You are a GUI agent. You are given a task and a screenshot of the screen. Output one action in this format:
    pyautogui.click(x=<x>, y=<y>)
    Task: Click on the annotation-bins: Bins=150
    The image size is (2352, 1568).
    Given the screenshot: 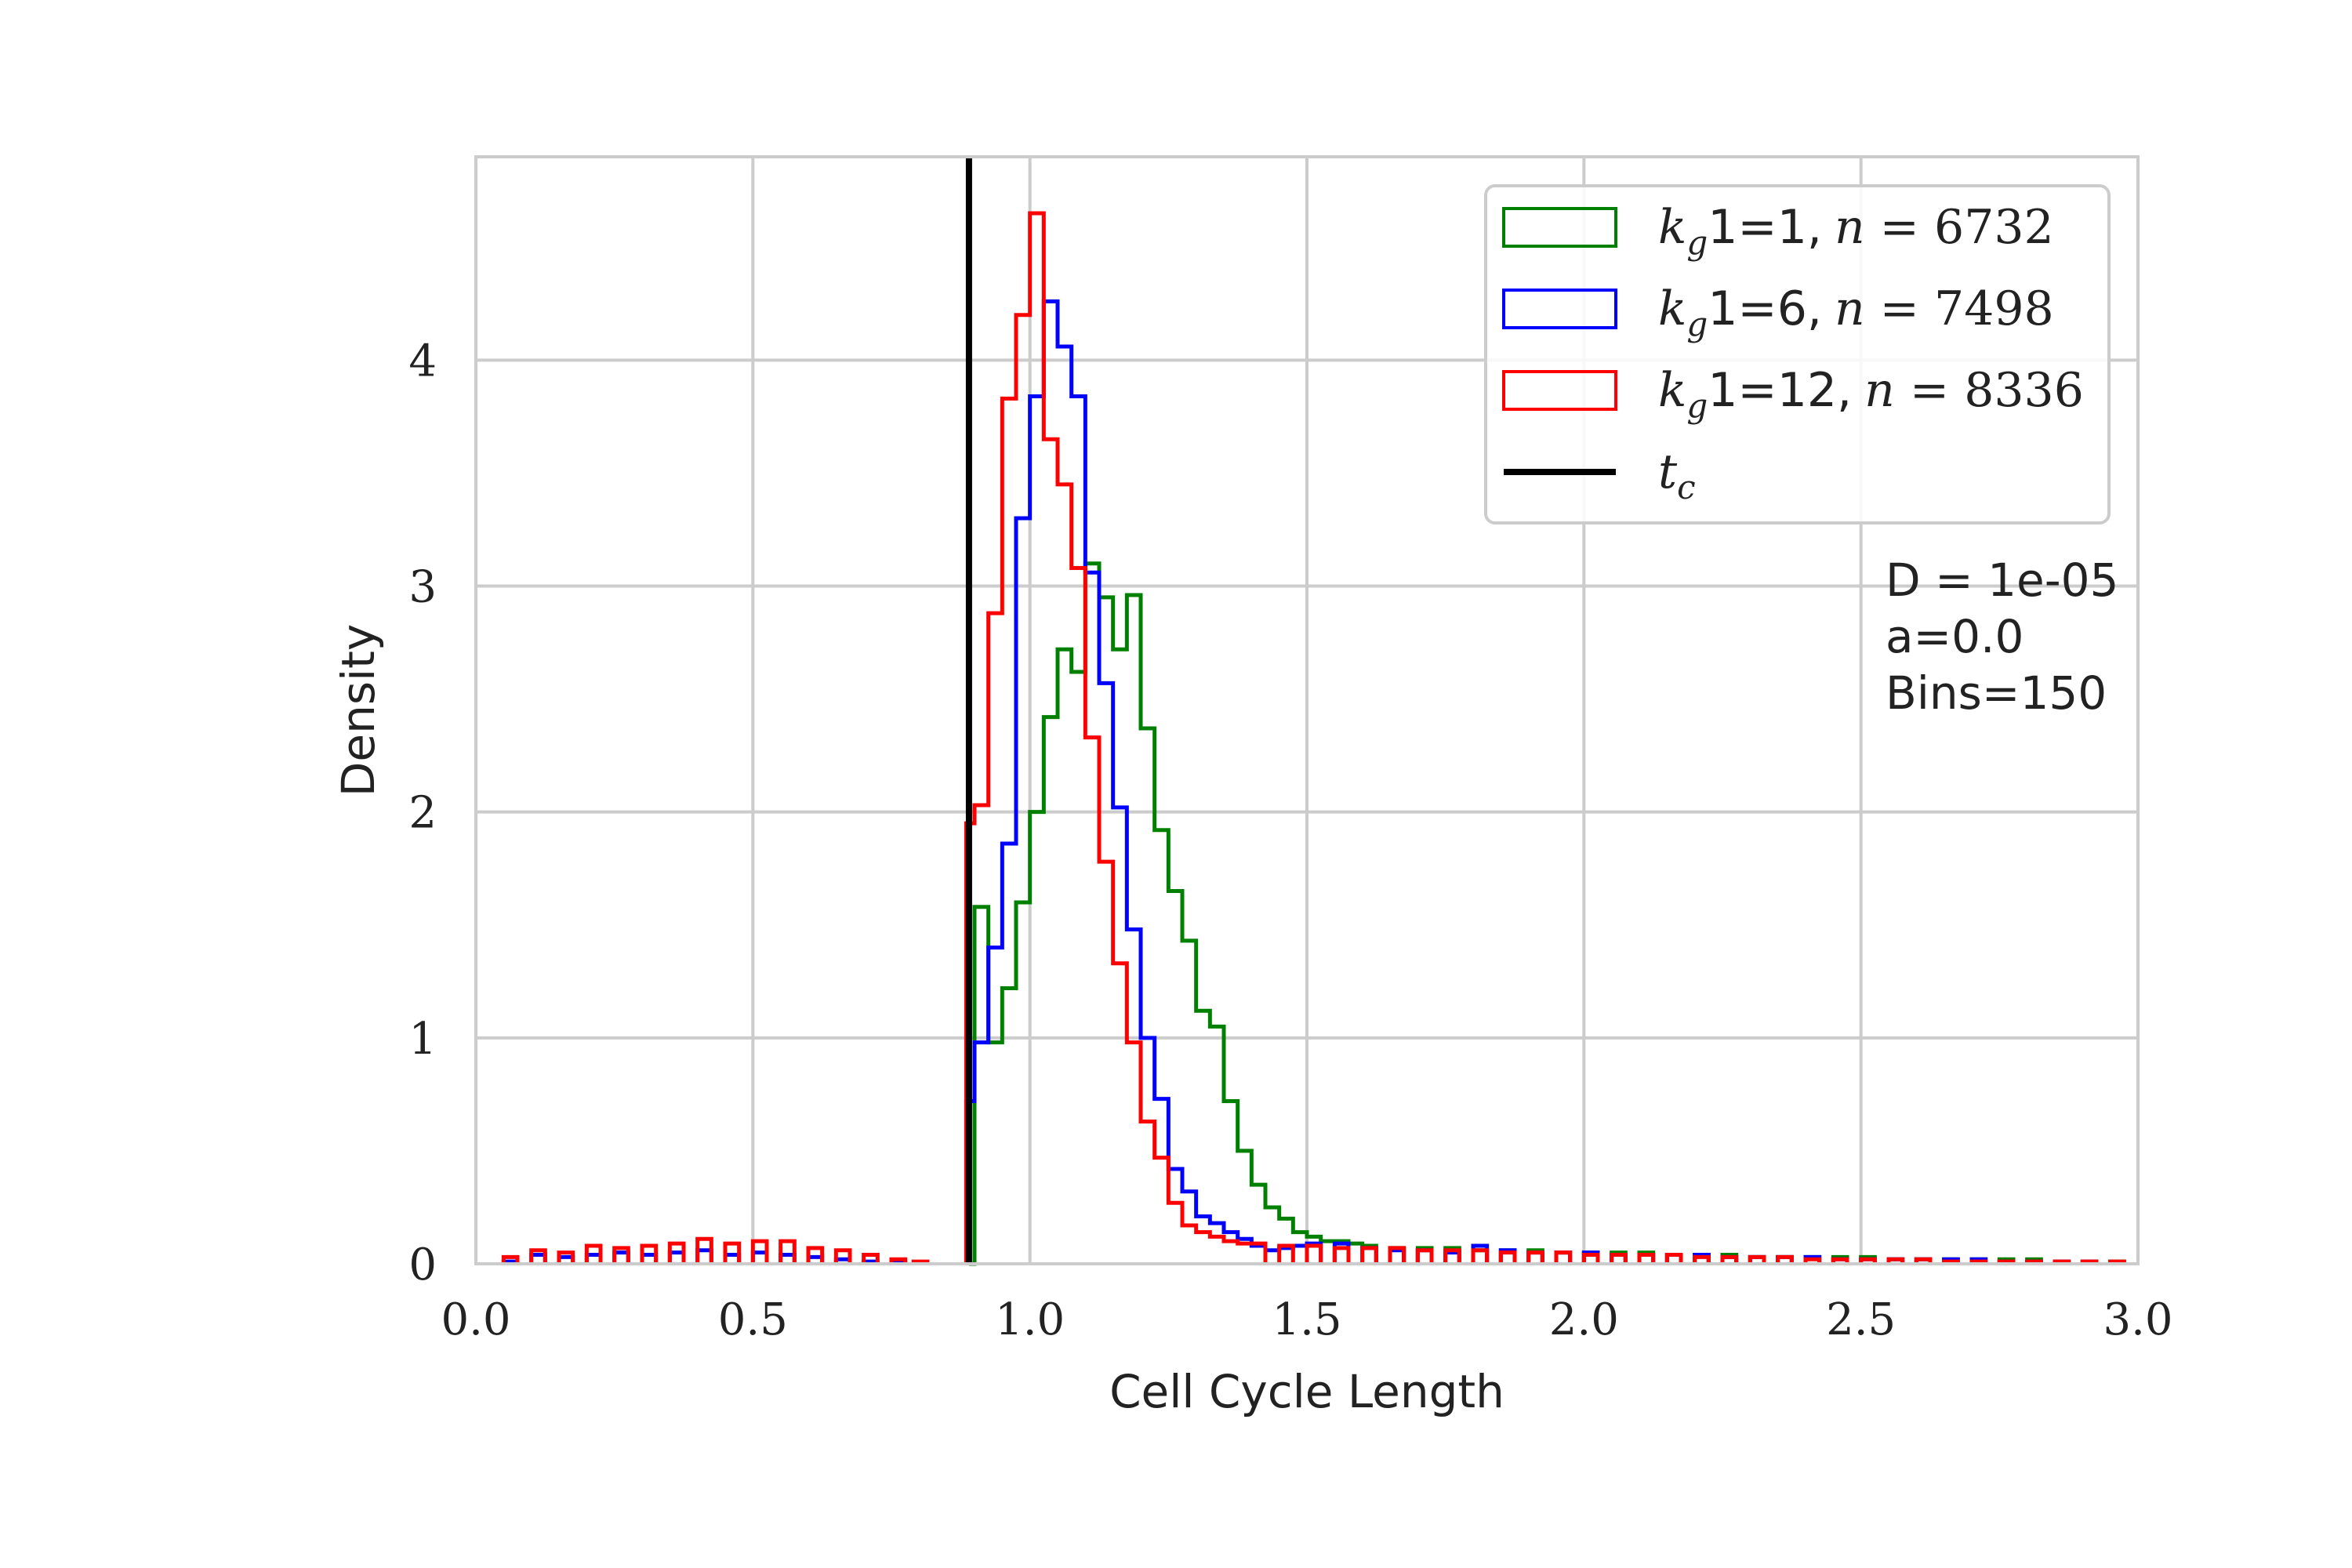 What is the action you would take?
    pyautogui.click(x=1997, y=693)
    